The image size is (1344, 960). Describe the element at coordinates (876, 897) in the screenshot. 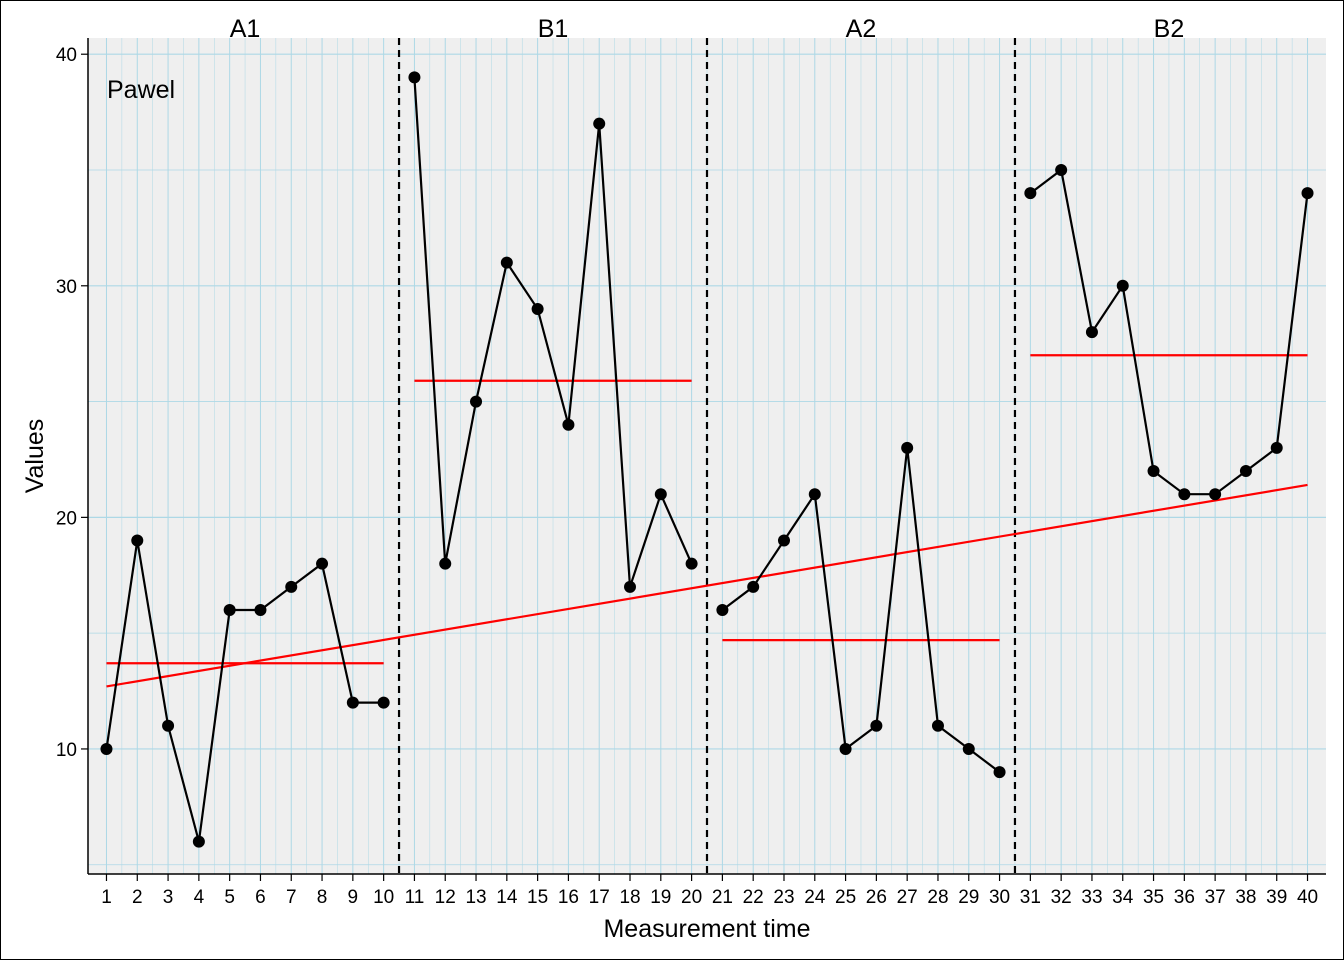

I see `x-tick-label: 26` at that location.